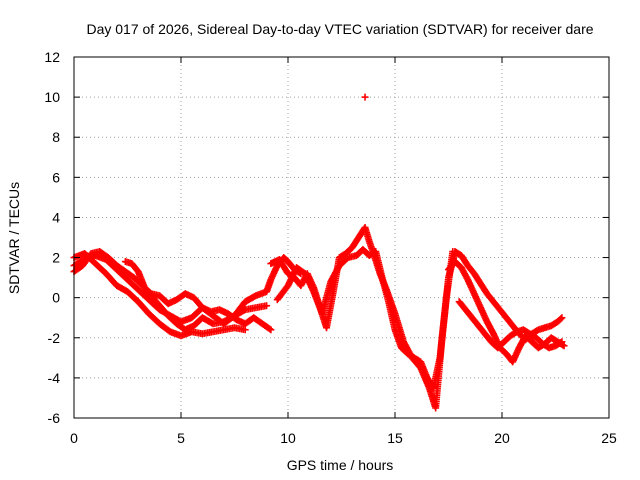 The width and height of the screenshot is (640, 480). I want to click on y-tick-label: 2, so click(56, 258).